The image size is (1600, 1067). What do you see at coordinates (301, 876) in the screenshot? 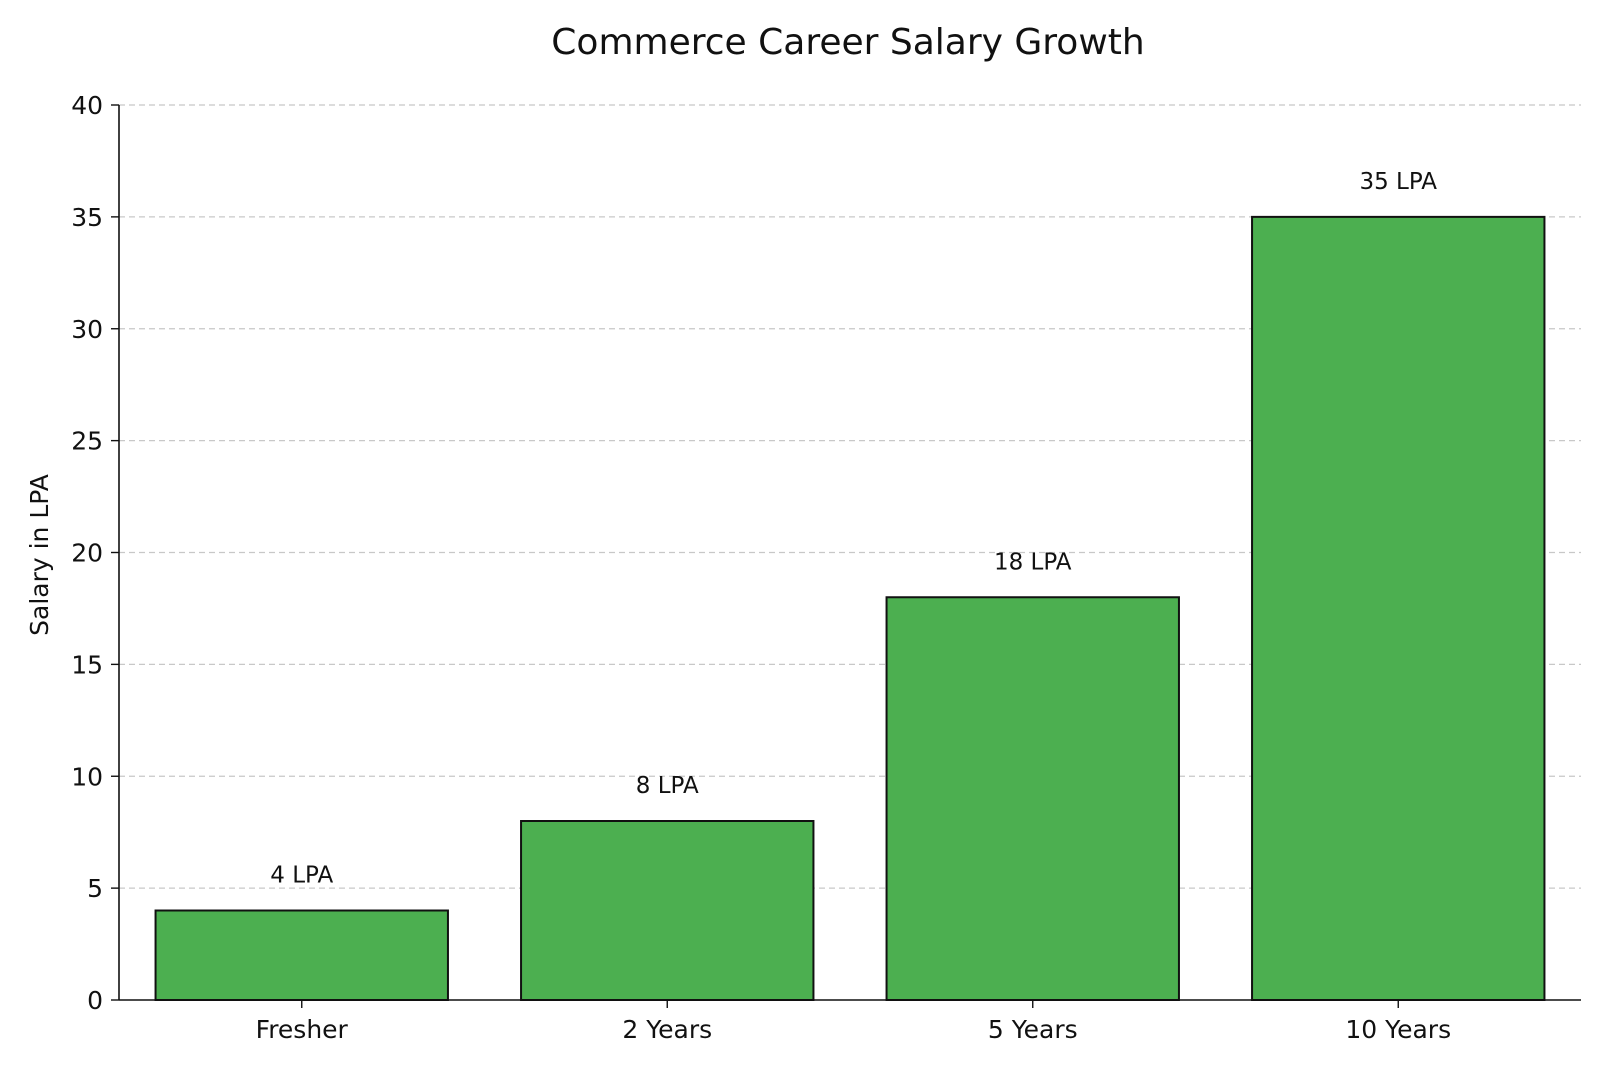
I see `bar-data-label: 4 LPA` at bounding box center [301, 876].